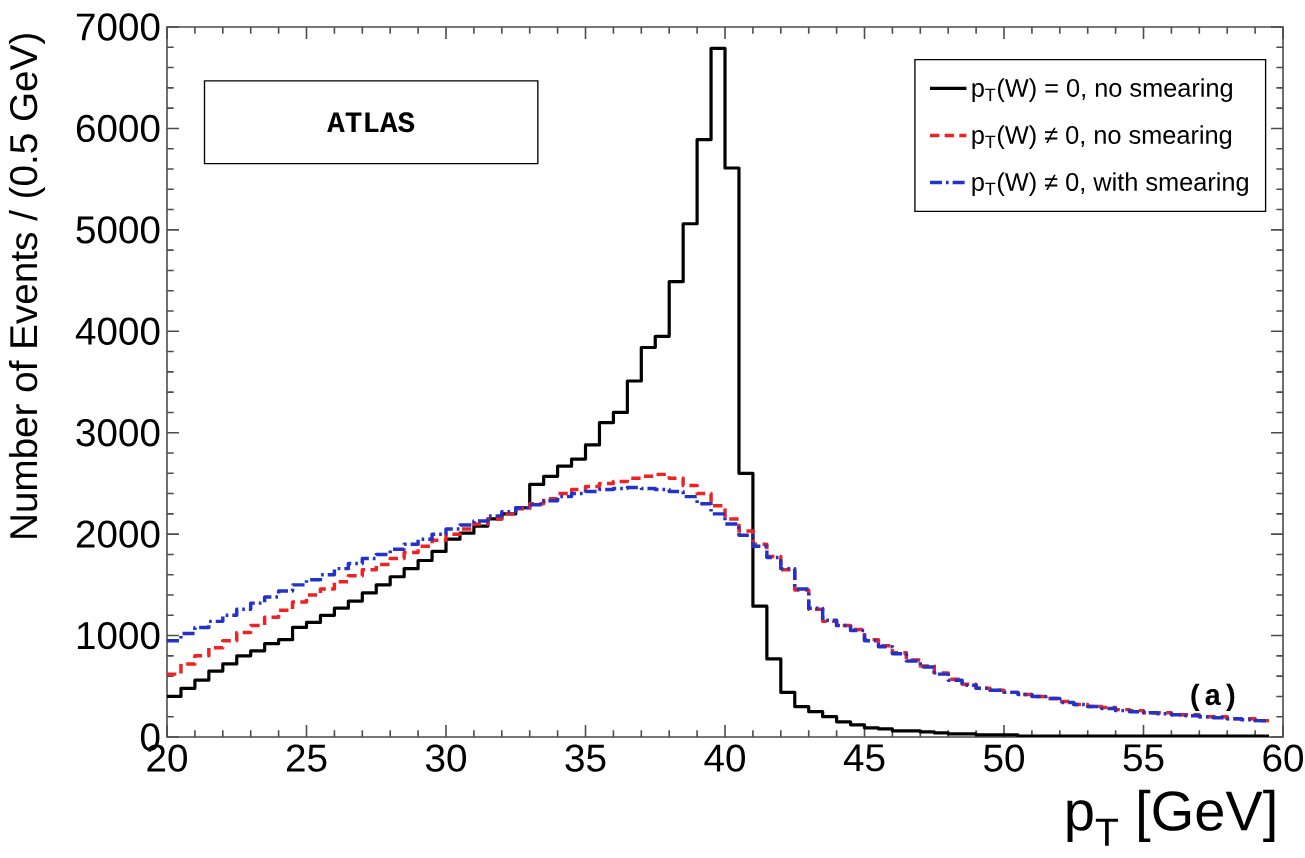  I want to click on x-tick-label: 45, so click(864, 758).